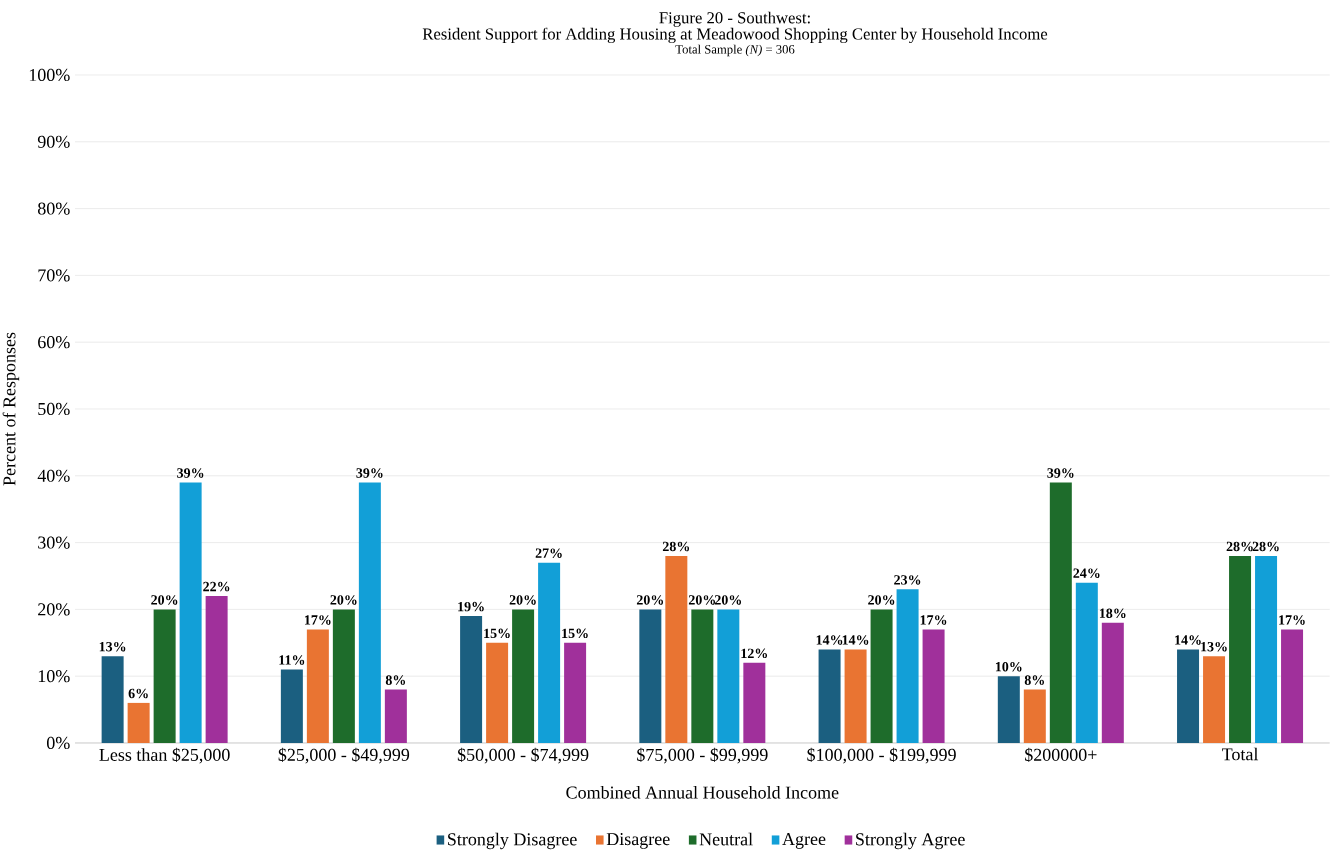 The height and width of the screenshot is (852, 1339). Describe the element at coordinates (54, 409) in the screenshot. I see `y-tick-label: 50%` at that location.